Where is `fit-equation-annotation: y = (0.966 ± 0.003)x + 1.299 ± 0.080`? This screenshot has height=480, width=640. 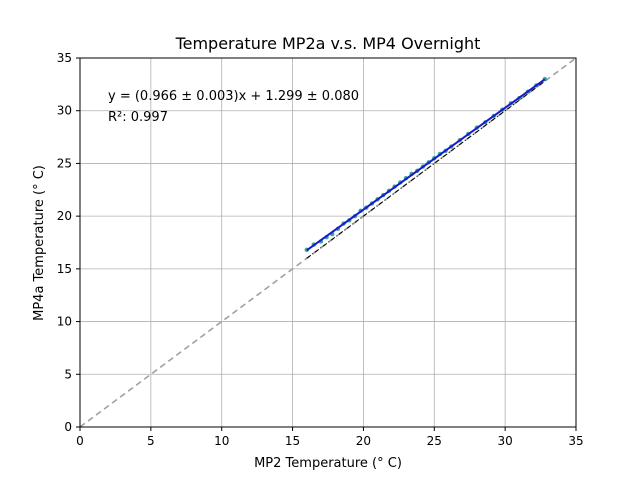 fit-equation-annotation: y = (0.966 ± 0.003)x + 1.299 ± 0.080 is located at coordinates (233, 96).